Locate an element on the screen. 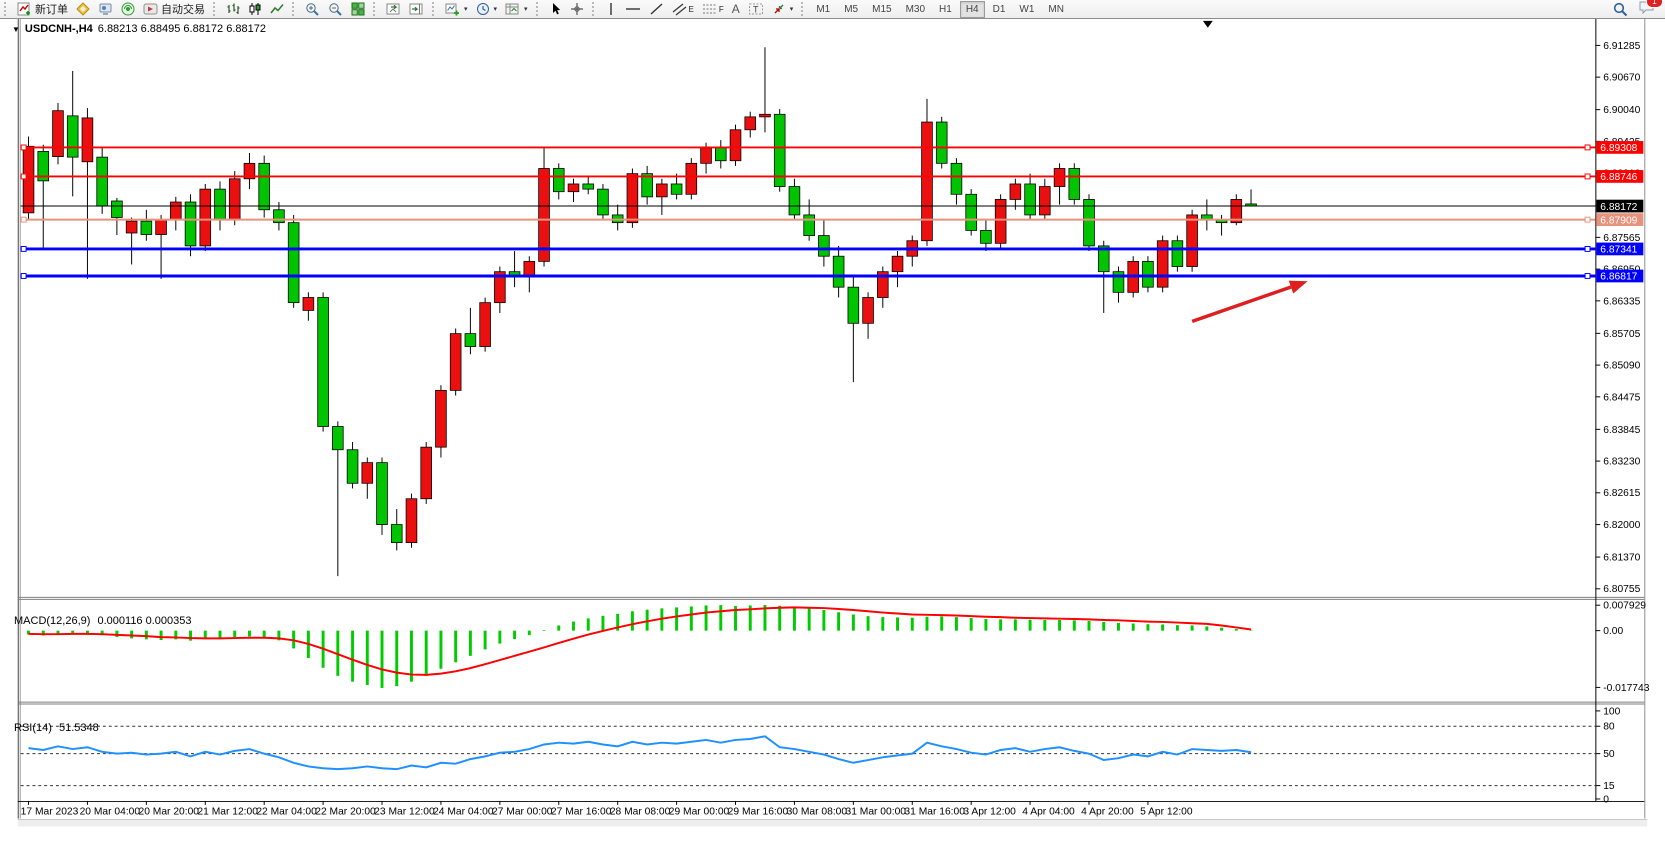 Image resolution: width=1665 pixels, height=844 pixels. text-button: A is located at coordinates (736, 9).